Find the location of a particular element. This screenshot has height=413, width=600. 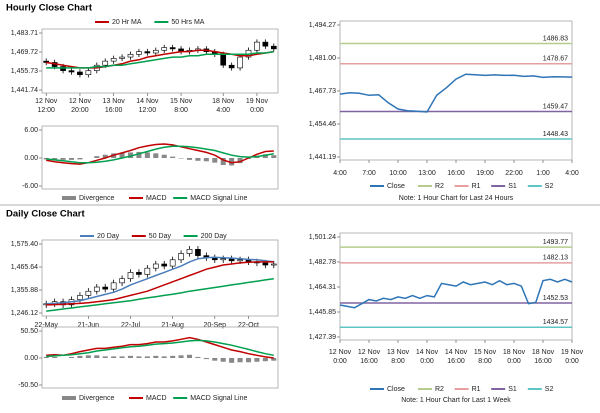

x-tick-label: 10:00 is located at coordinates (398, 173).